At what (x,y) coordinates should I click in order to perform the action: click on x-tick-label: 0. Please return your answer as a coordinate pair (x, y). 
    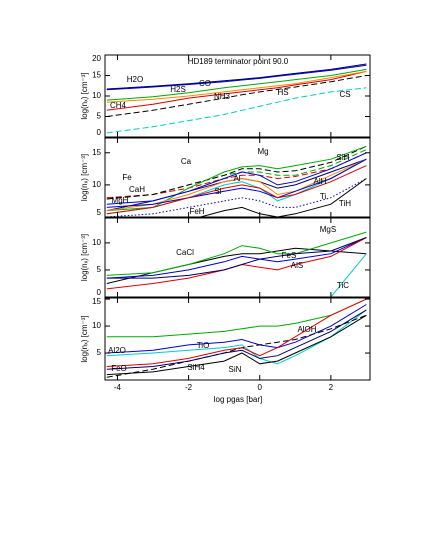
    Looking at the image, I should click on (260, 387).